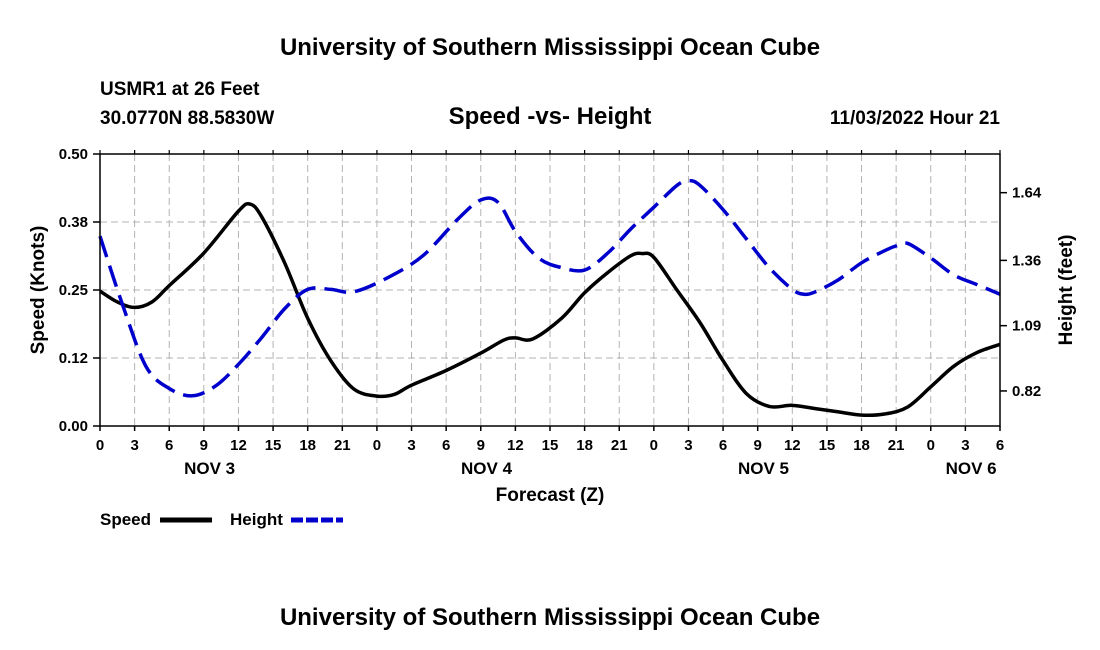 The height and width of the screenshot is (650, 1100). I want to click on y-left-tick-label: 0.00, so click(73, 426).